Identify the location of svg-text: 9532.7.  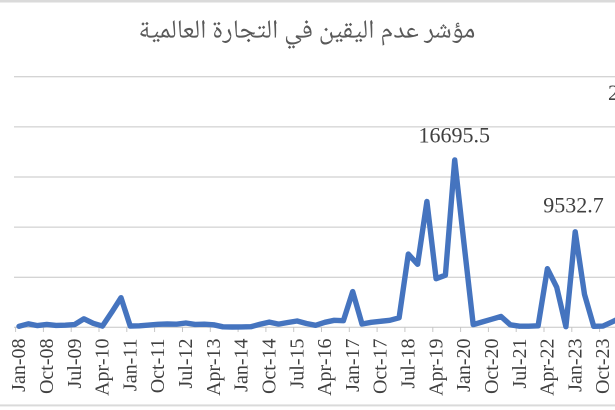
(573, 205).